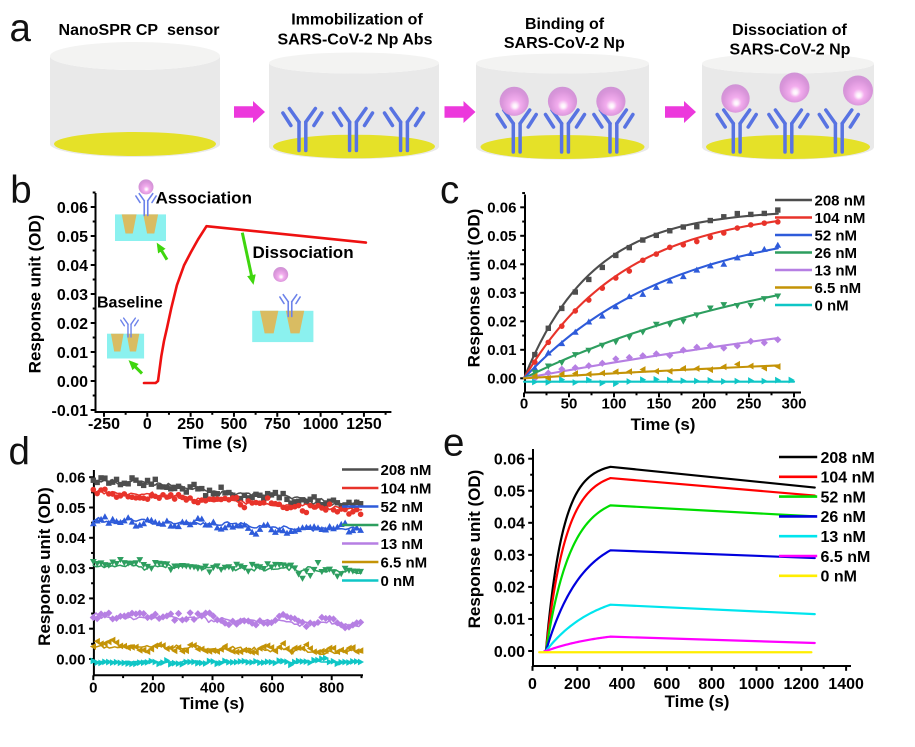 This screenshot has height=747, width=915. Describe the element at coordinates (846, 684) in the screenshot. I see `svg-text: 1400` at that location.